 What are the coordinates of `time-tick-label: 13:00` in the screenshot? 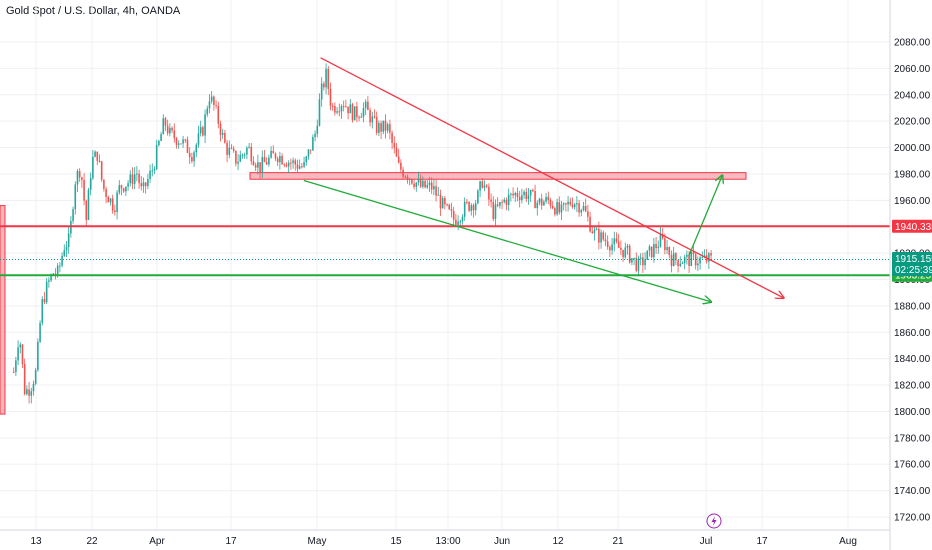 It's located at (447, 541).